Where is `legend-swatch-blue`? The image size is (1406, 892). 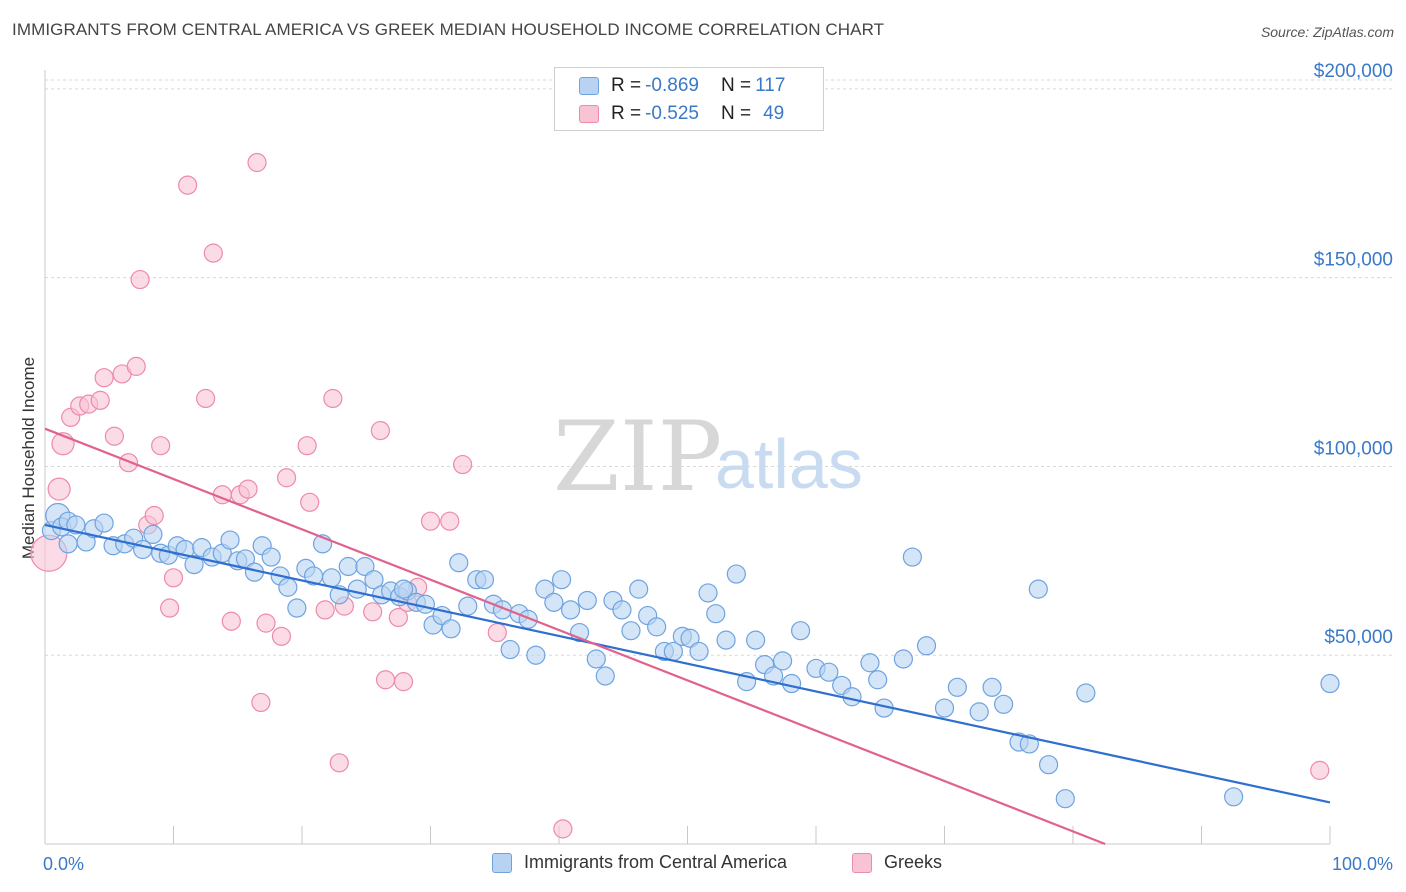 legend-swatch-blue is located at coordinates (589, 86).